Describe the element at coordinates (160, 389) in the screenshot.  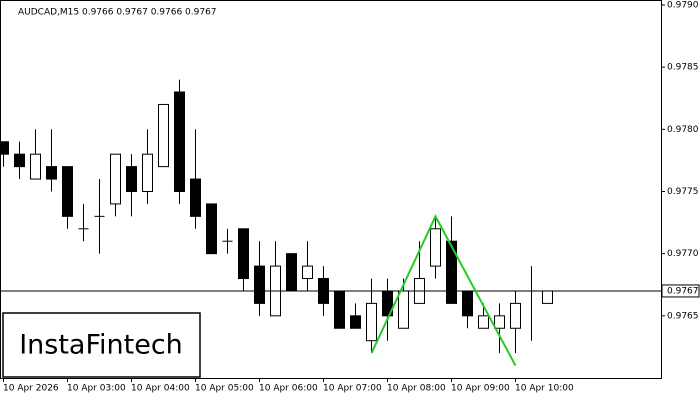
I see `x-tick-label: 10 Apr 04:00` at that location.